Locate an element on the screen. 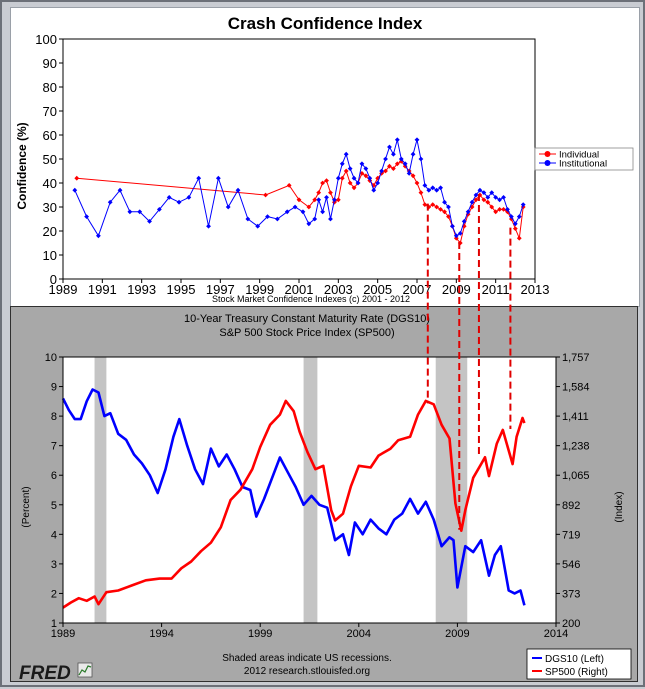 This screenshot has width=645, height=689. chart1-xtick-label: 2009 is located at coordinates (456, 289).